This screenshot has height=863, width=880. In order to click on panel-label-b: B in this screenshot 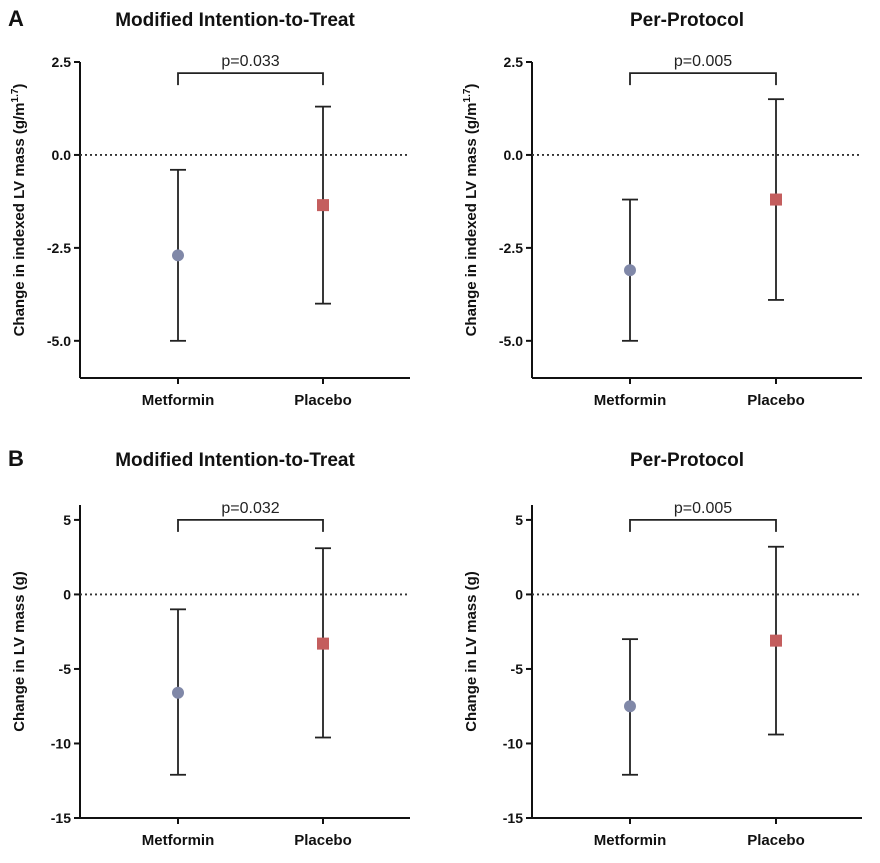, I will do `click(16, 458)`.